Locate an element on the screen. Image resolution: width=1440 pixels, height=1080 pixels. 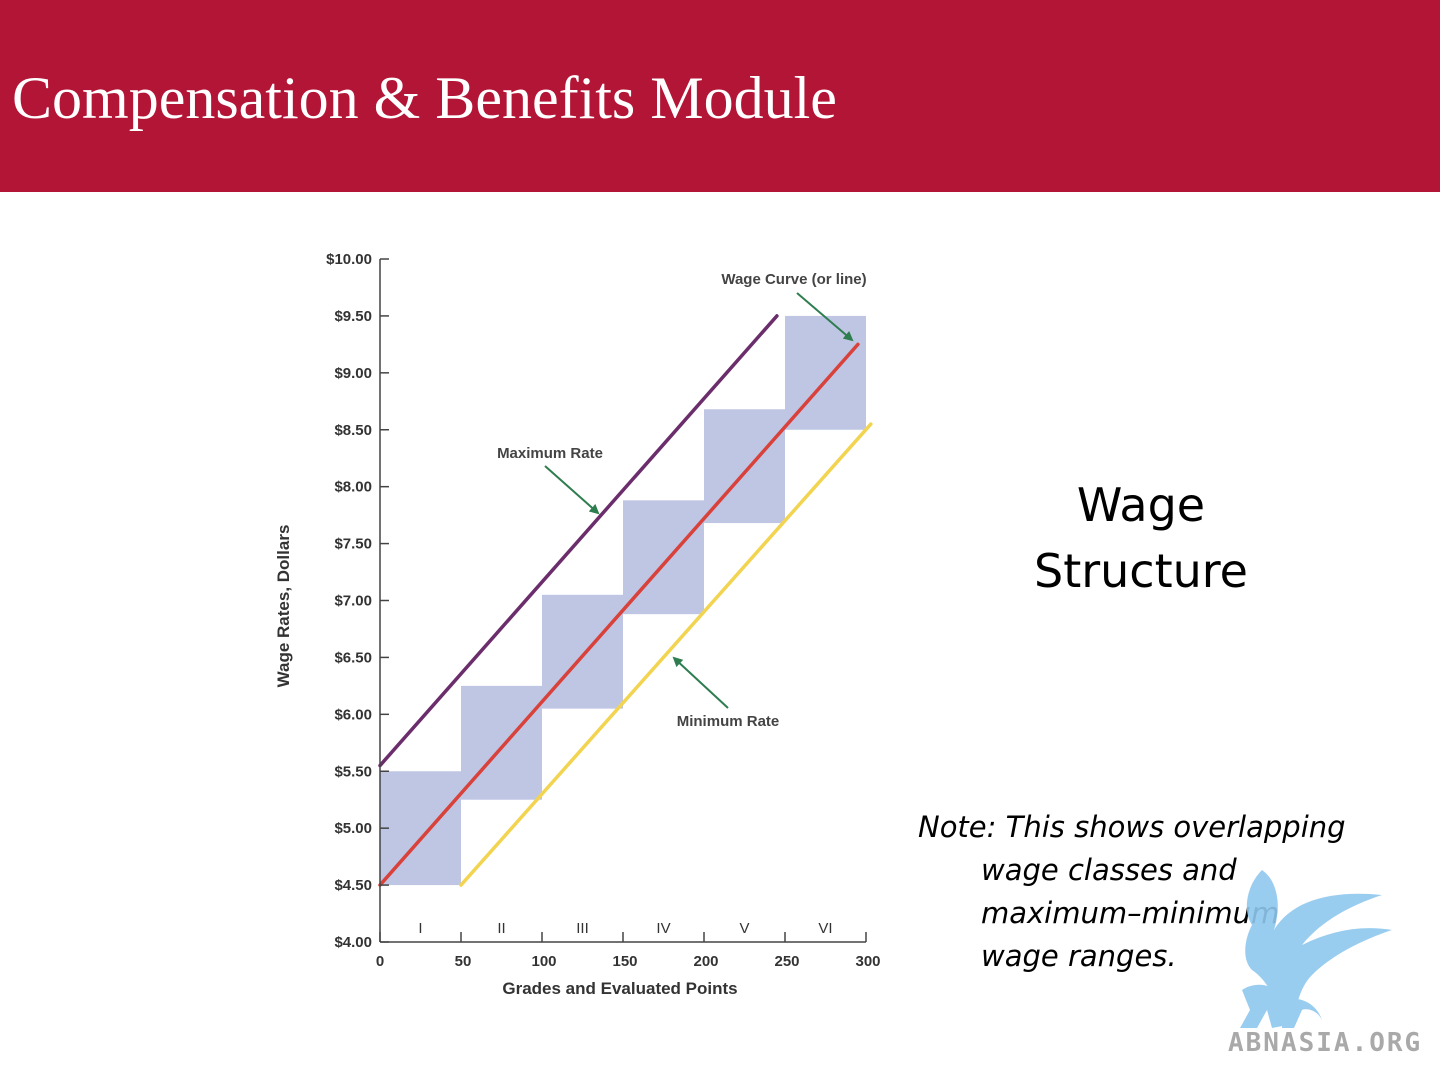
y-tick-label-1: $4.00 is located at coordinates (353, 942).